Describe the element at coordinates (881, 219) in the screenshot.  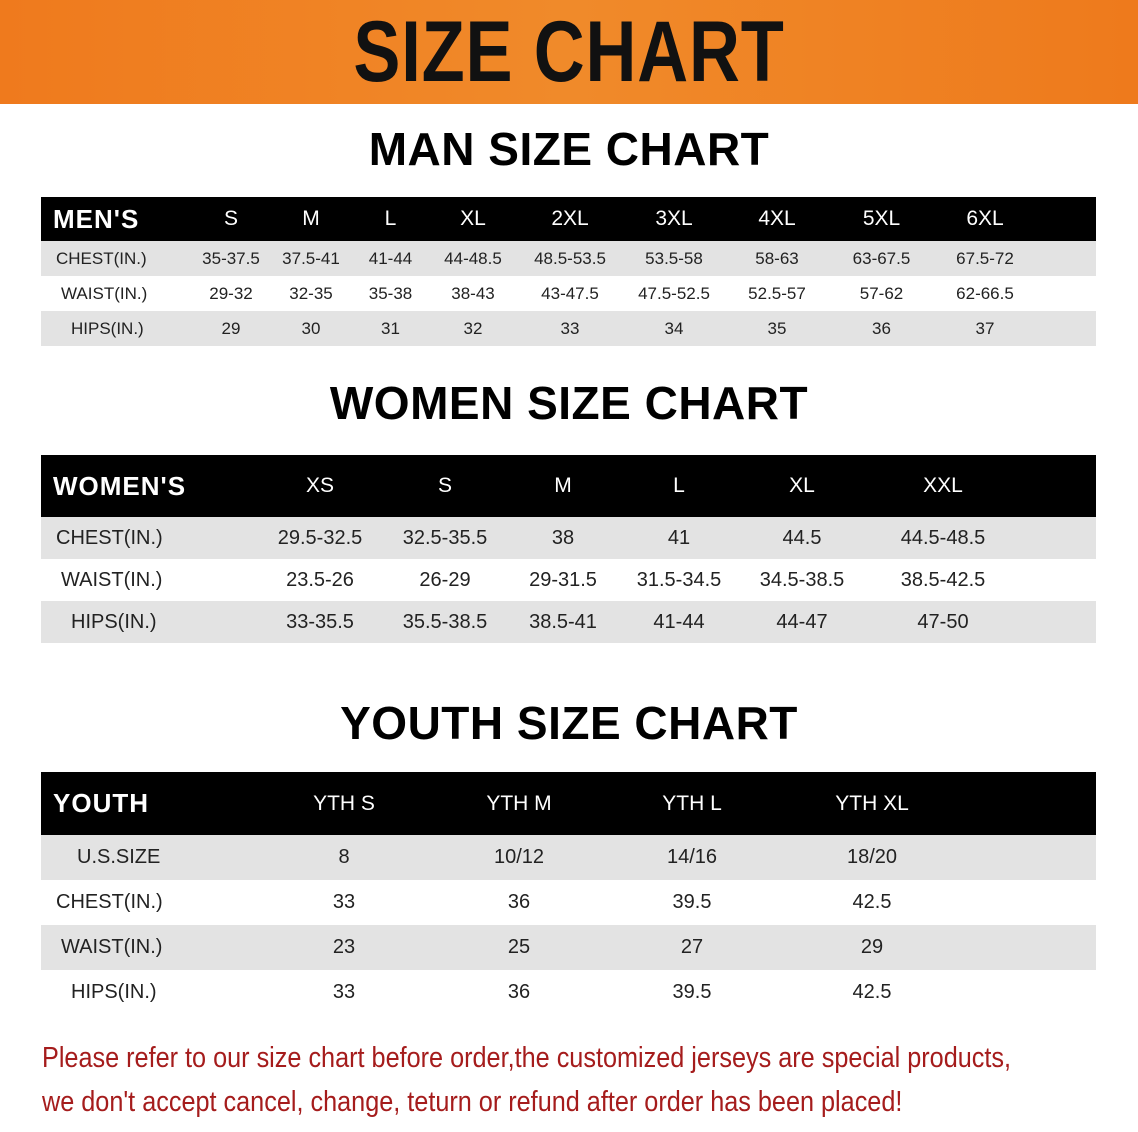
I see `size-header: 5XL` at that location.